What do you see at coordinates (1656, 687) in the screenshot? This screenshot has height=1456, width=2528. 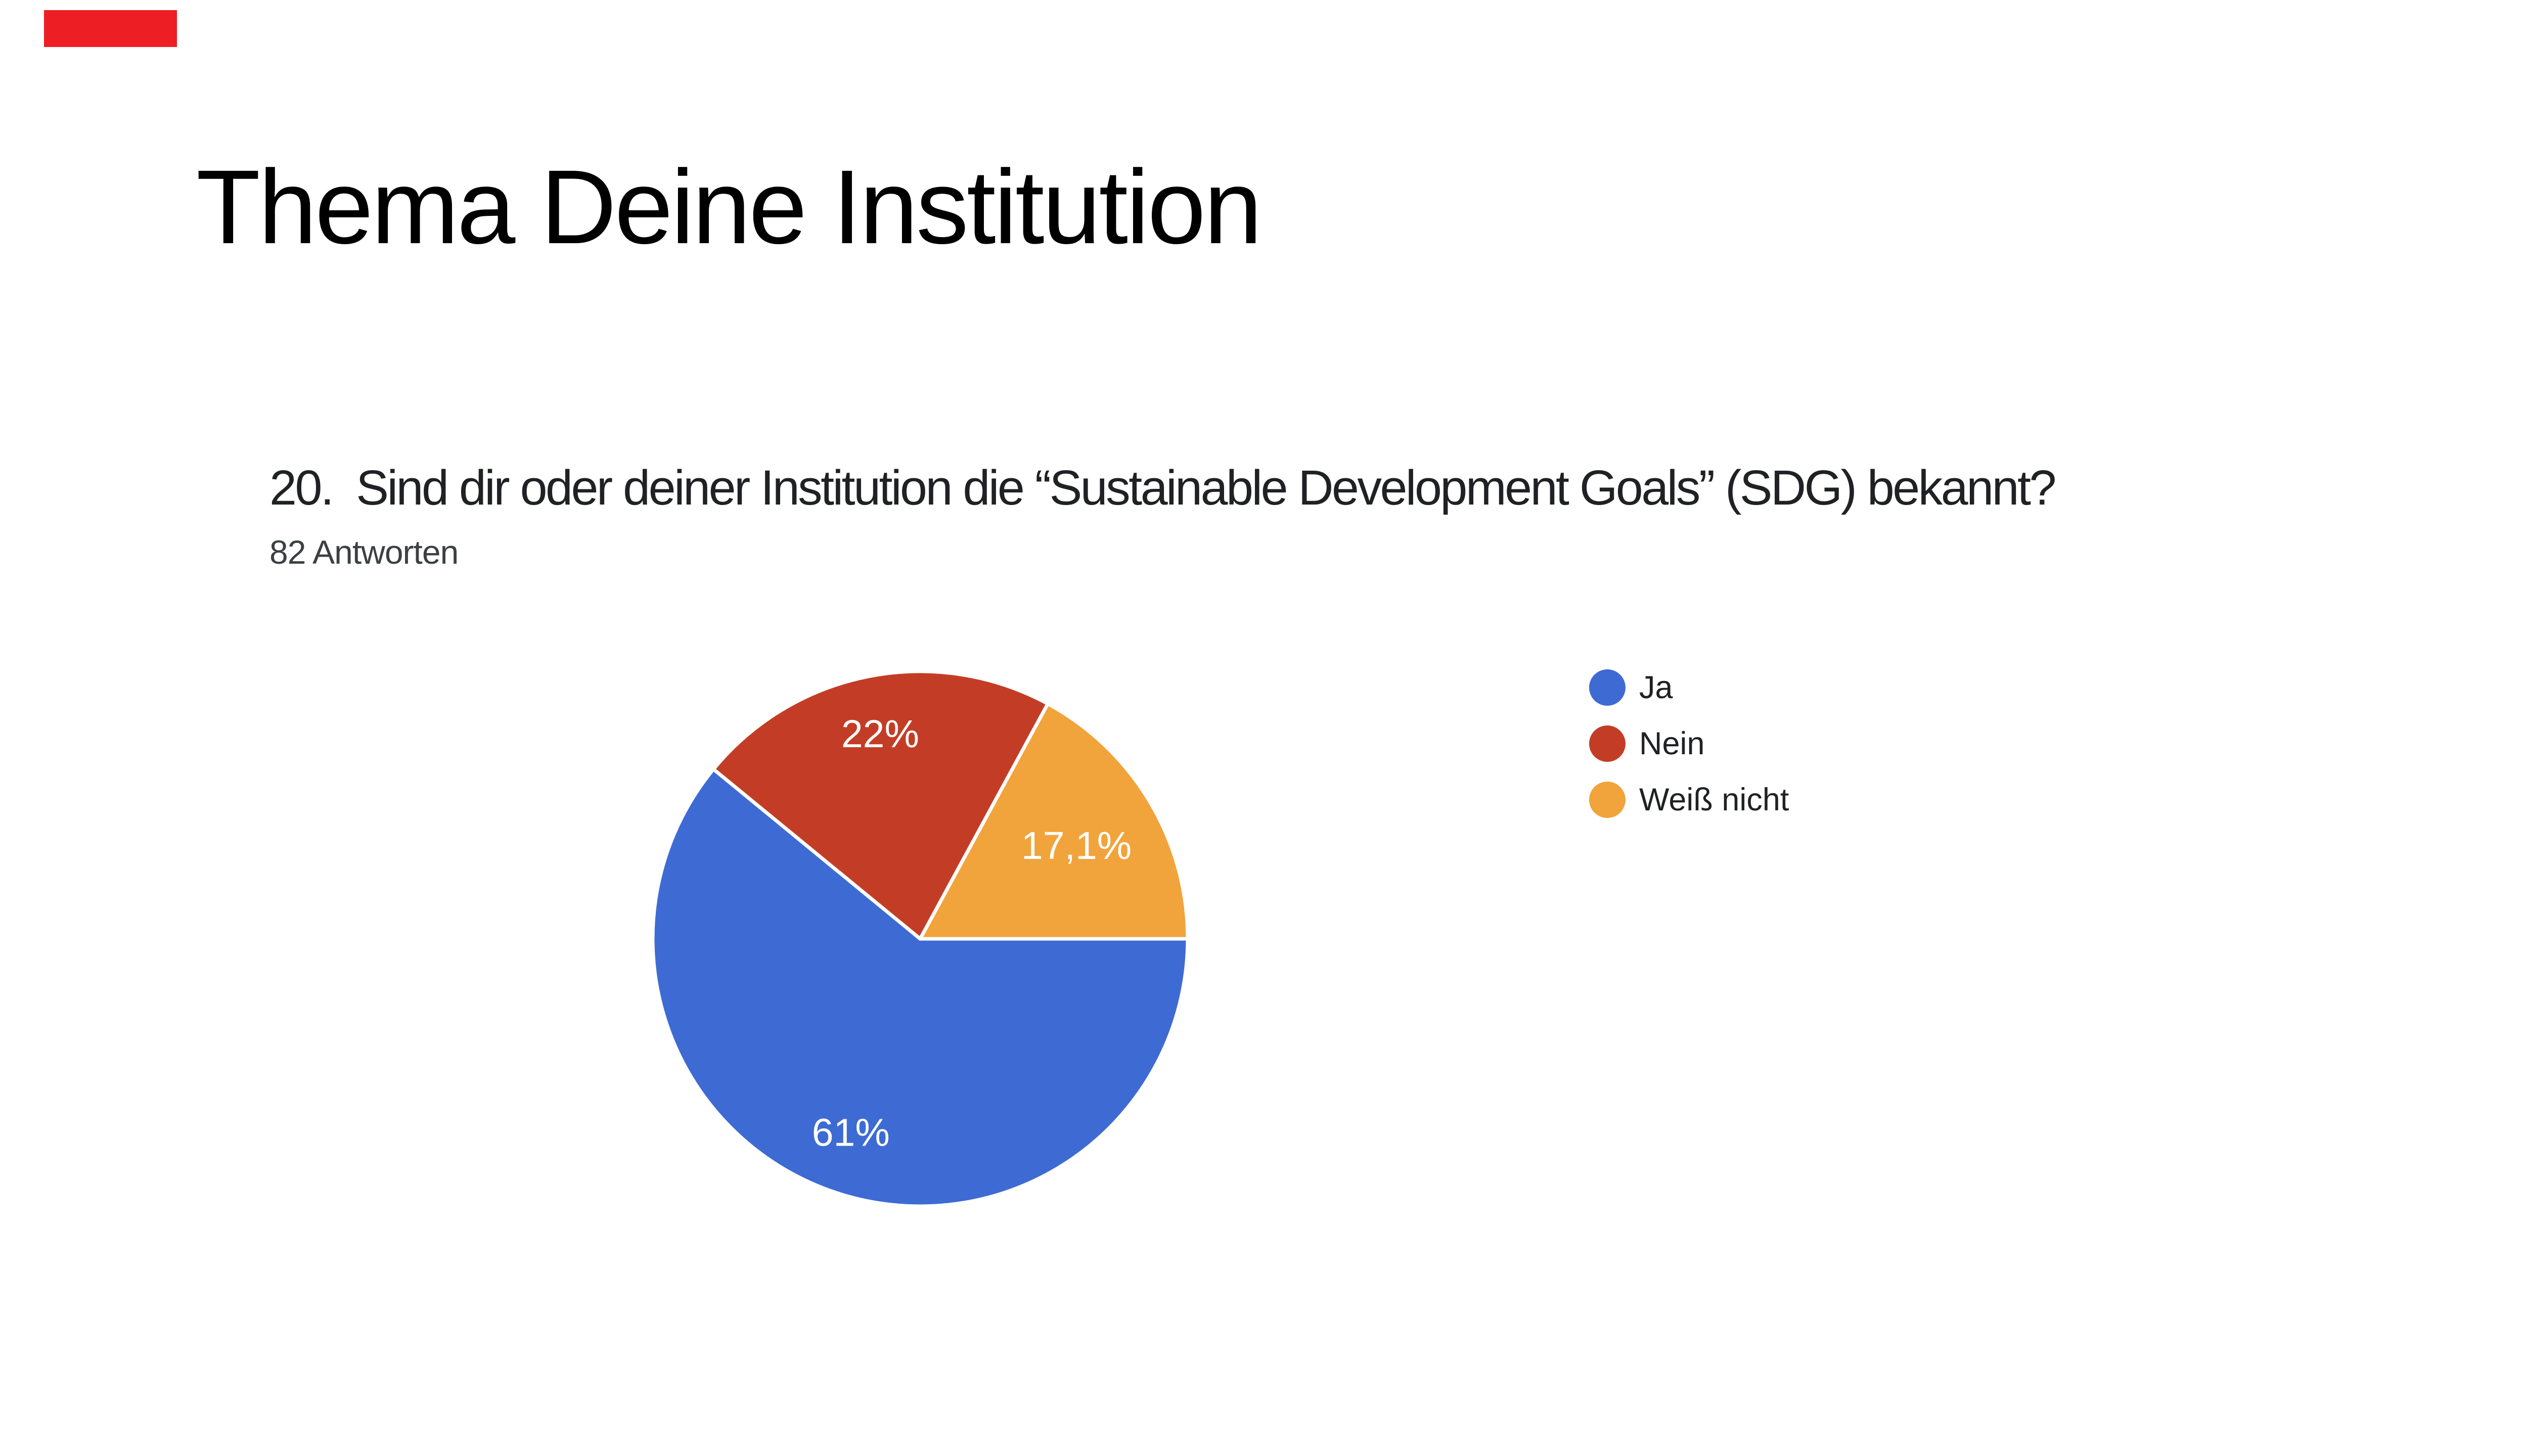 I see `legend-label: Ja` at bounding box center [1656, 687].